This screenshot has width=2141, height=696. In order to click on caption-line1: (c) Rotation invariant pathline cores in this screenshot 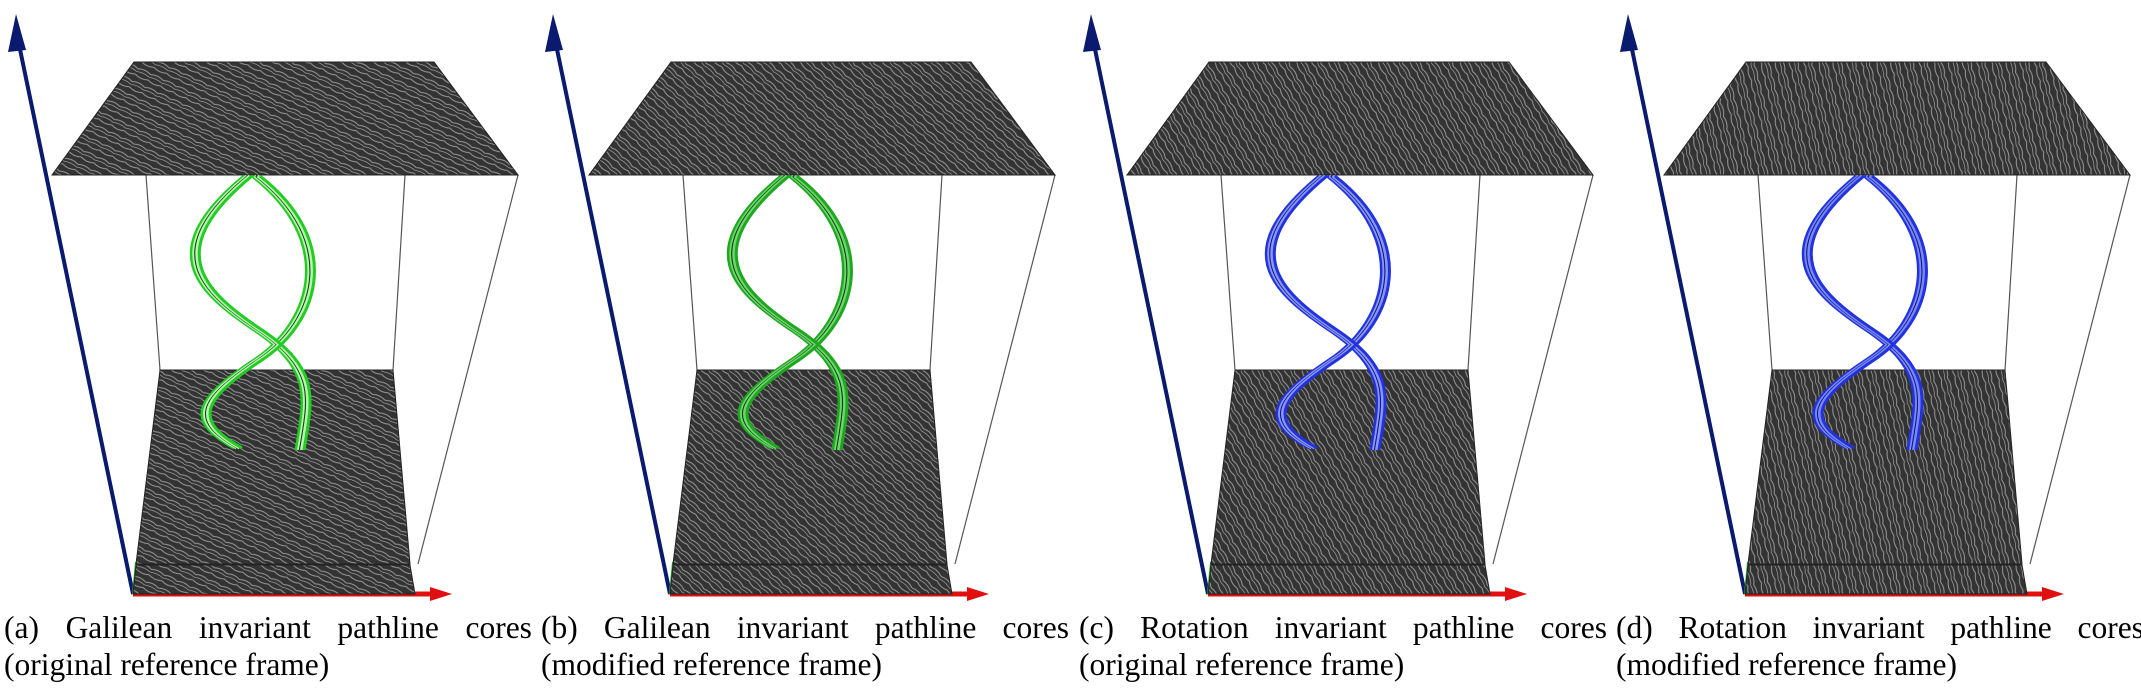, I will do `click(1343, 627)`.